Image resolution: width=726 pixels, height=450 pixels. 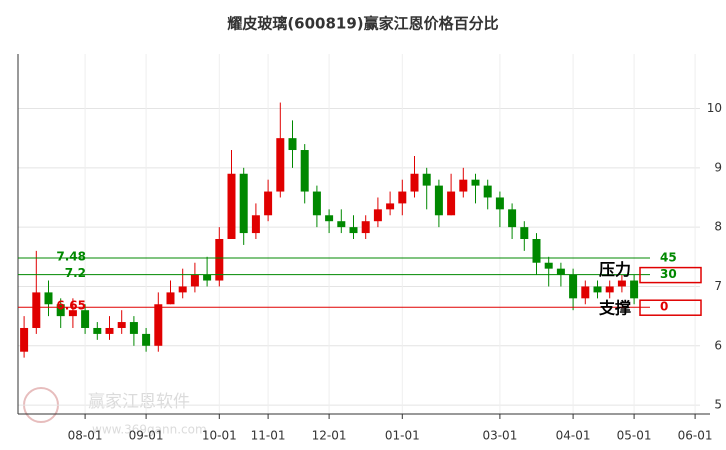 I want to click on level-label: 6.65, so click(x=71, y=306).